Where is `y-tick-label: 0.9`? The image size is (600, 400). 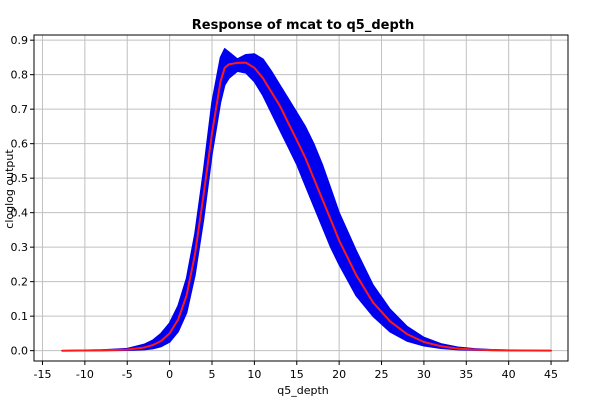 y-tick-label: 0.9 is located at coordinates (20, 40).